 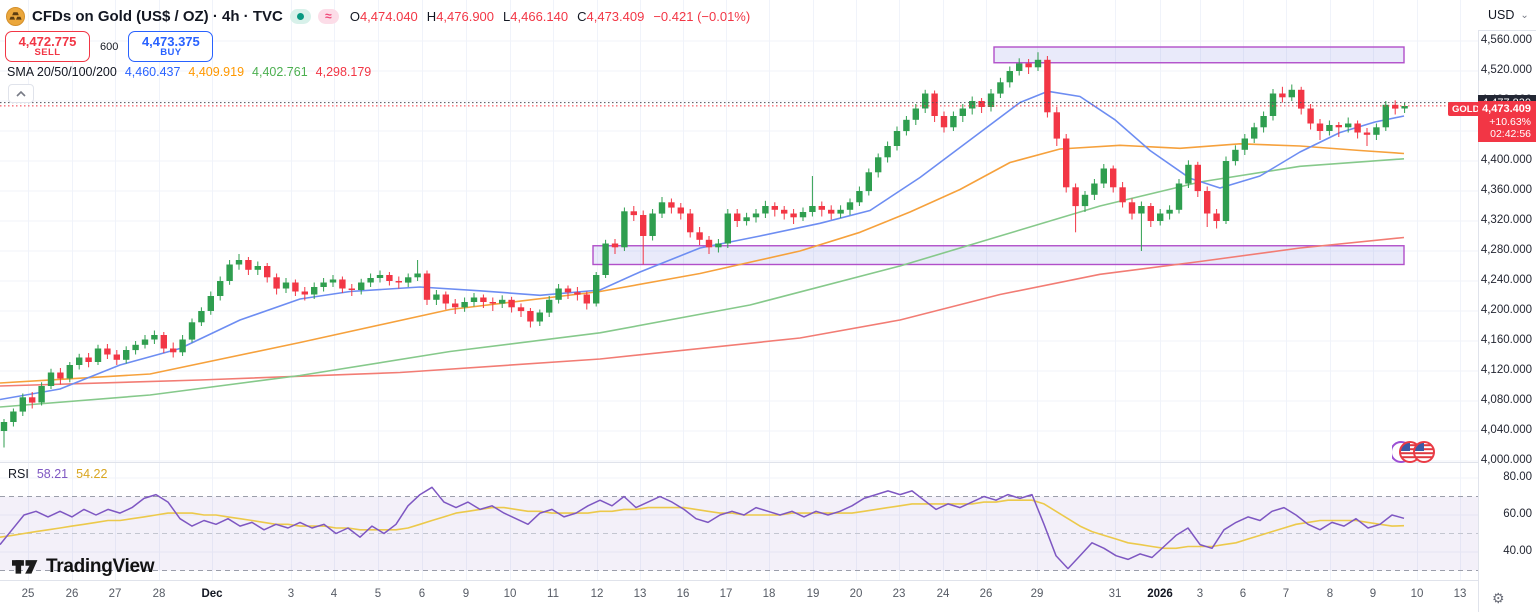 I want to click on axis-settings-gear-icon: ⚙, so click(x=1498, y=598).